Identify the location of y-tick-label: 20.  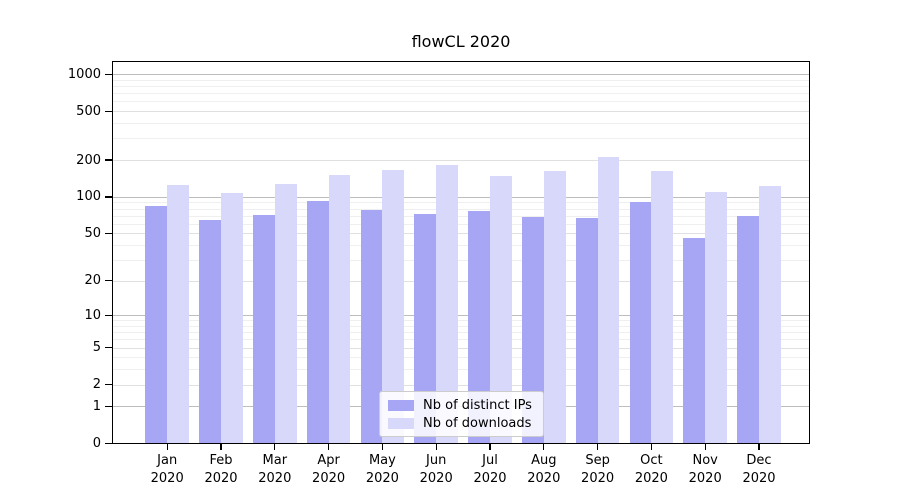
(92, 281).